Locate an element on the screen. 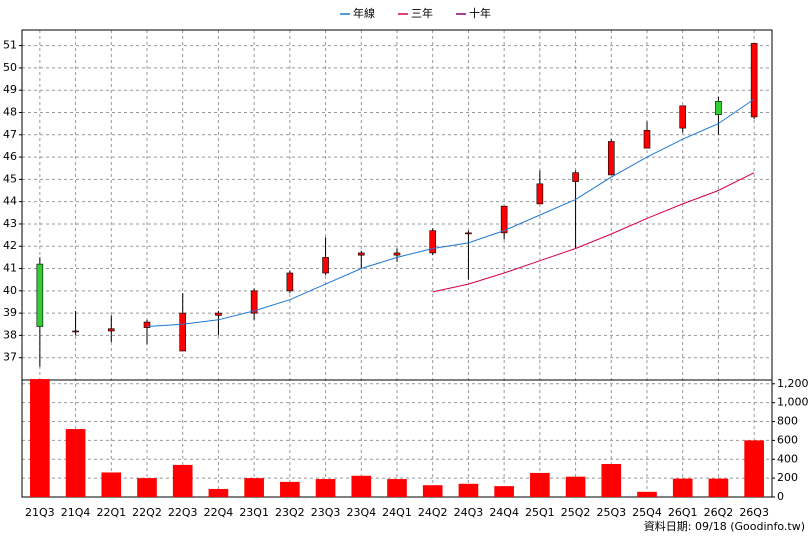 This screenshot has width=808, height=540. x-tick-label: 25Q2 is located at coordinates (576, 512).